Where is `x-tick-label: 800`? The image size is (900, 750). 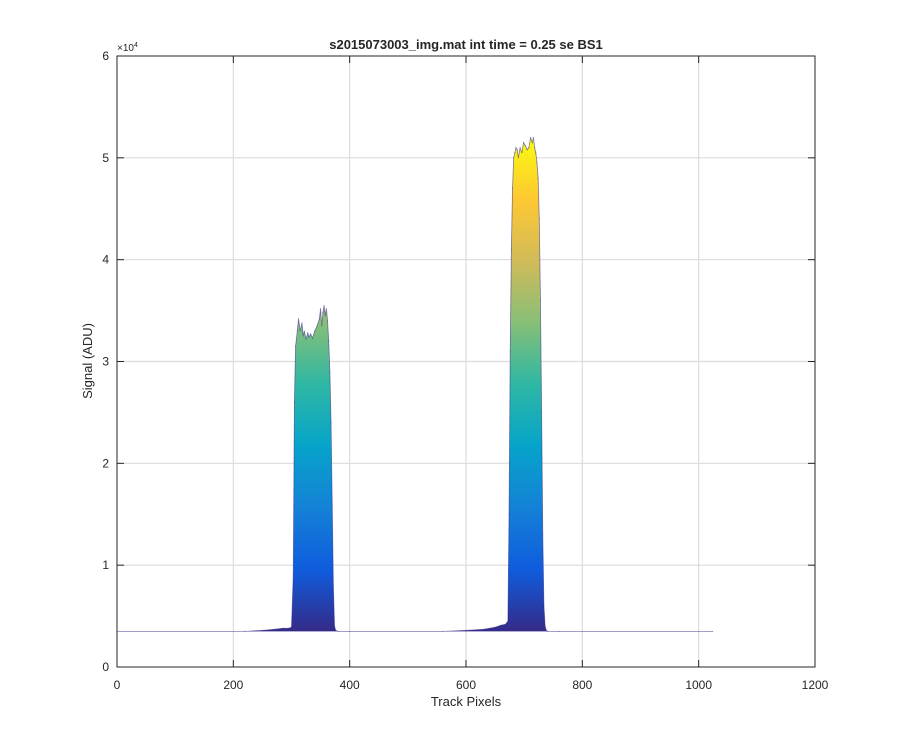 x-tick-label: 800 is located at coordinates (582, 685).